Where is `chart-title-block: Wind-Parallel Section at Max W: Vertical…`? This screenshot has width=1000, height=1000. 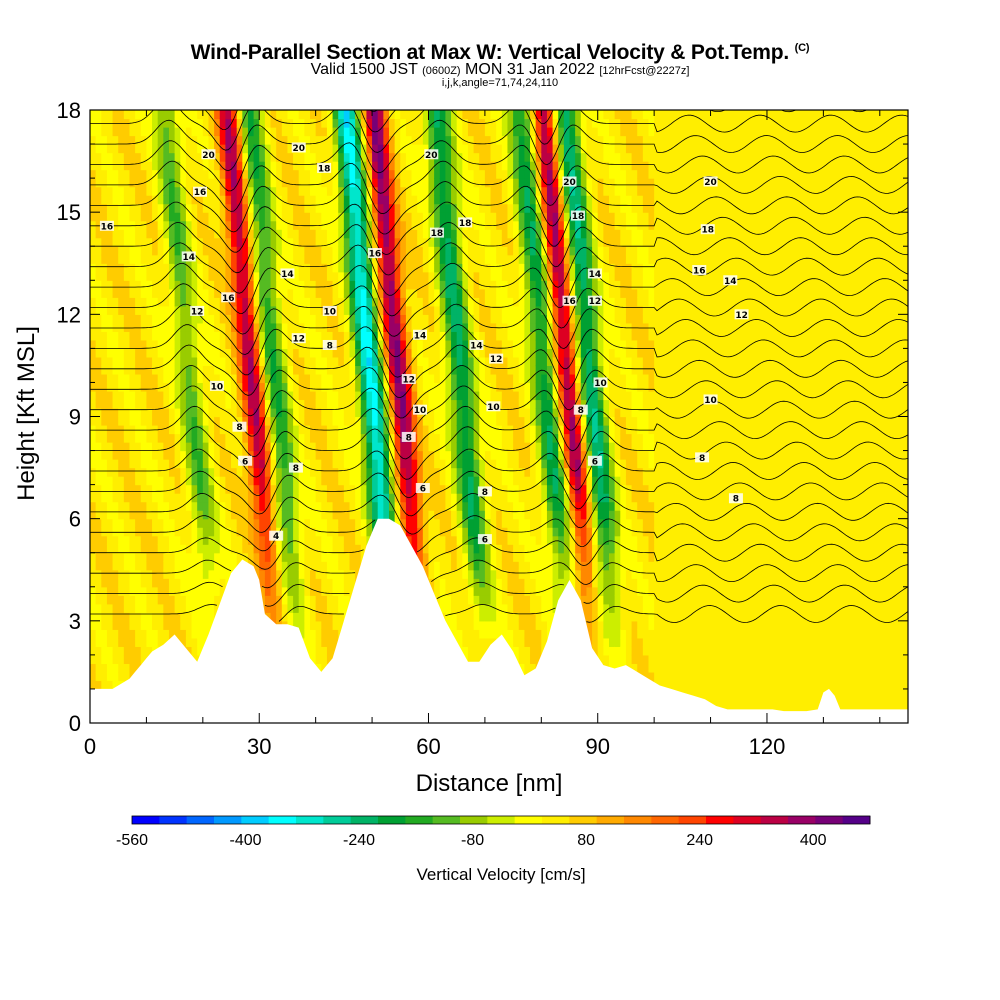 chart-title-block: Wind-Parallel Section at Max W: Vertical… is located at coordinates (500, 62).